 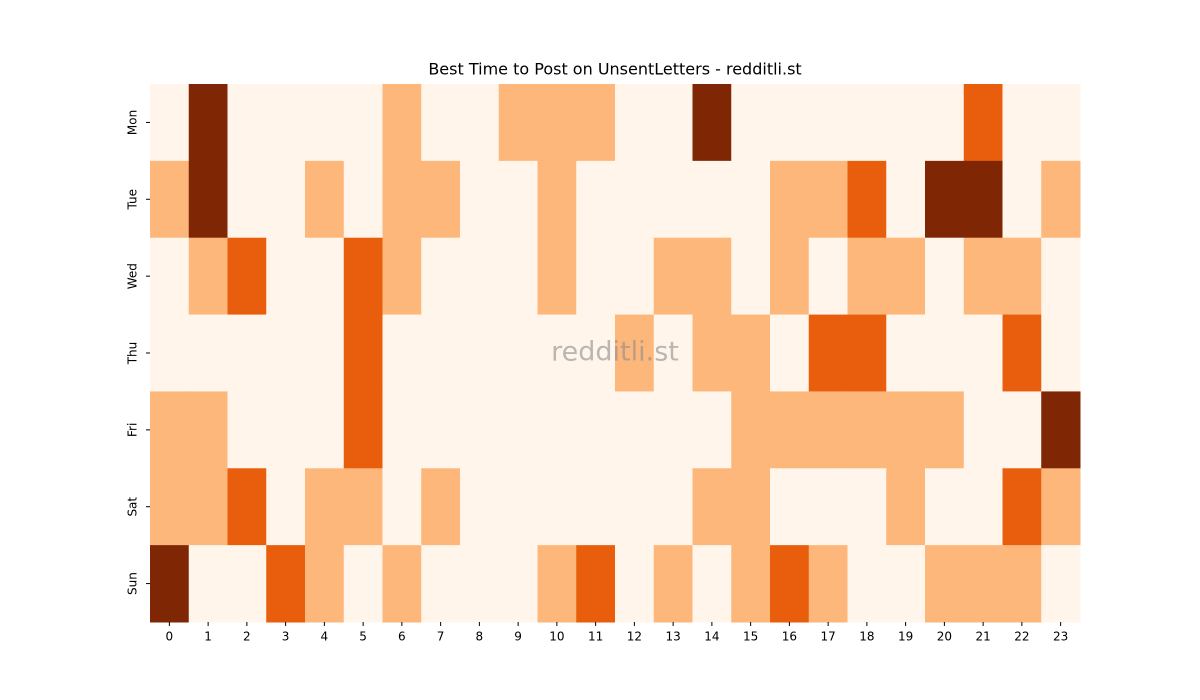 What do you see at coordinates (133, 122) in the screenshot?
I see `y-tick-label: Mon` at bounding box center [133, 122].